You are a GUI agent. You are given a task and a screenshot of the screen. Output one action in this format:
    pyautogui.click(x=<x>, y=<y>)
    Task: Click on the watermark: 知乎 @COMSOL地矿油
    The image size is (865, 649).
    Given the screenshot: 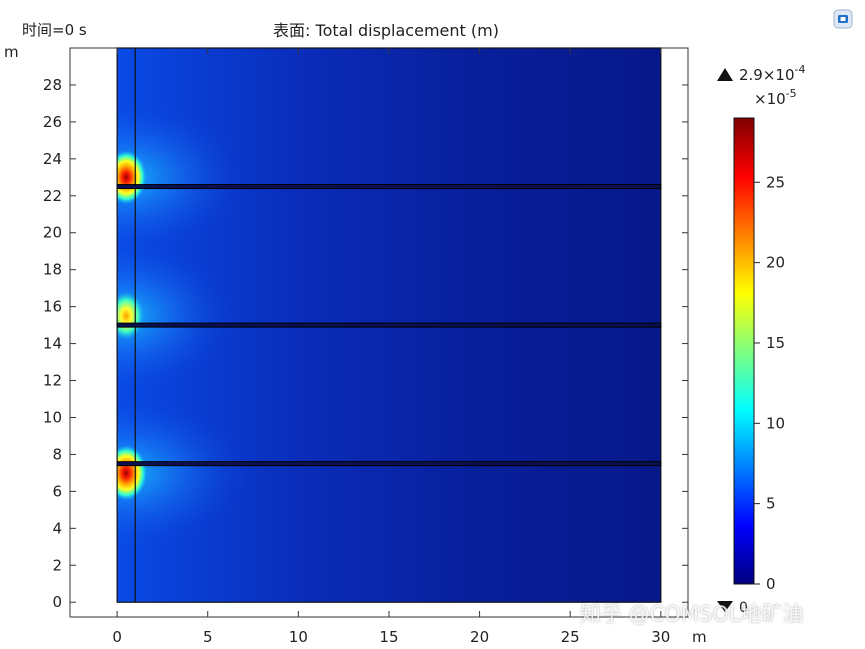 What is the action you would take?
    pyautogui.click(x=692, y=614)
    